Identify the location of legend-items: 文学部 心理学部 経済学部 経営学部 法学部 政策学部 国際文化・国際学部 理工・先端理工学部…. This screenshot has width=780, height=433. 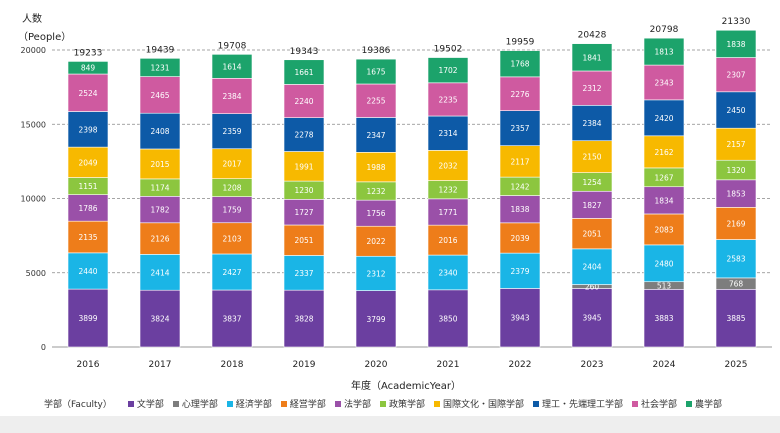
(429, 403).